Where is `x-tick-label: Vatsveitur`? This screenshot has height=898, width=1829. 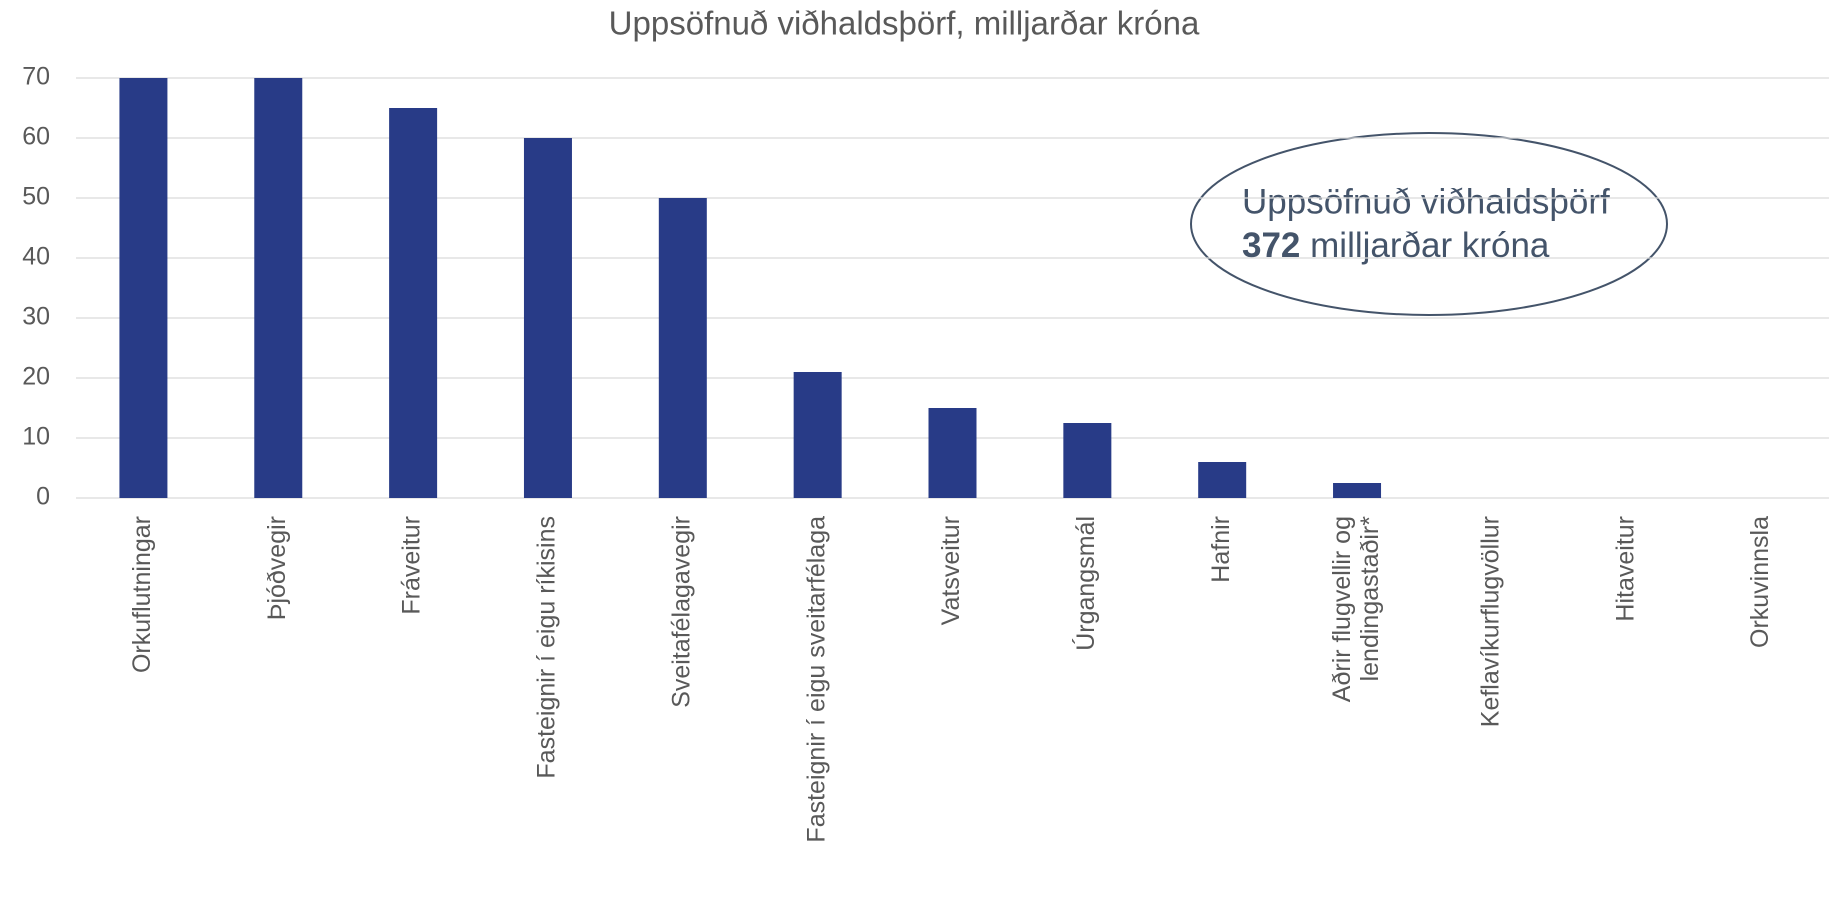
x-tick-label: Vatsveitur is located at coordinates (951, 570).